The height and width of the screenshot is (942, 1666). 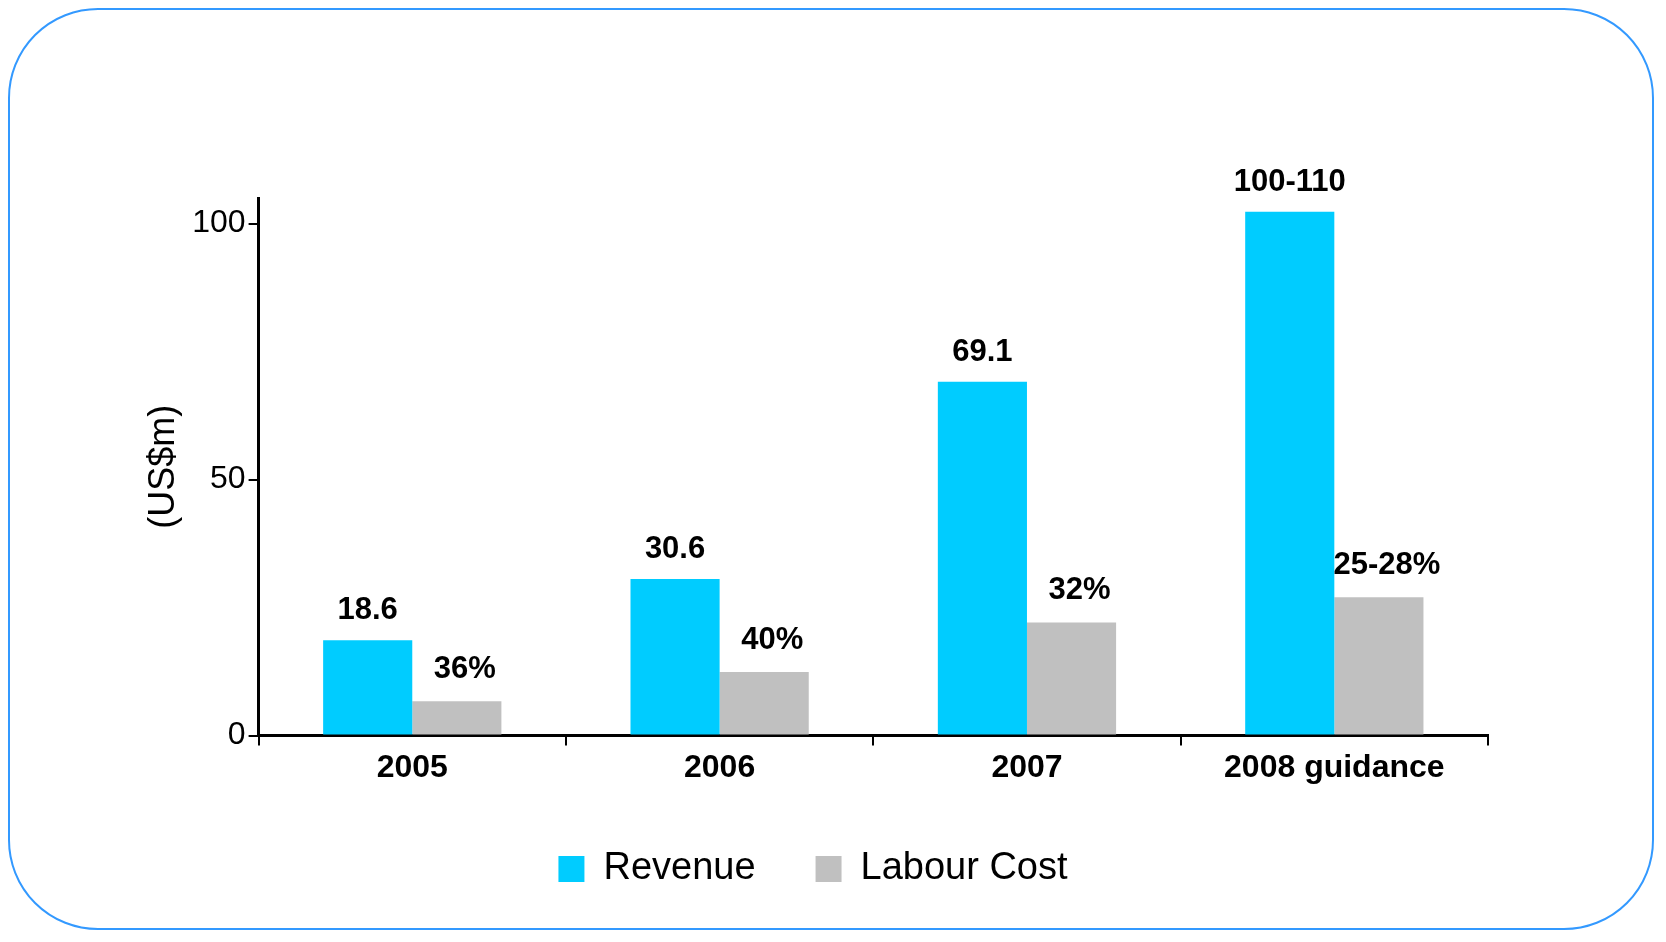 What do you see at coordinates (1289, 180) in the screenshot?
I see `data-label: 100-110` at bounding box center [1289, 180].